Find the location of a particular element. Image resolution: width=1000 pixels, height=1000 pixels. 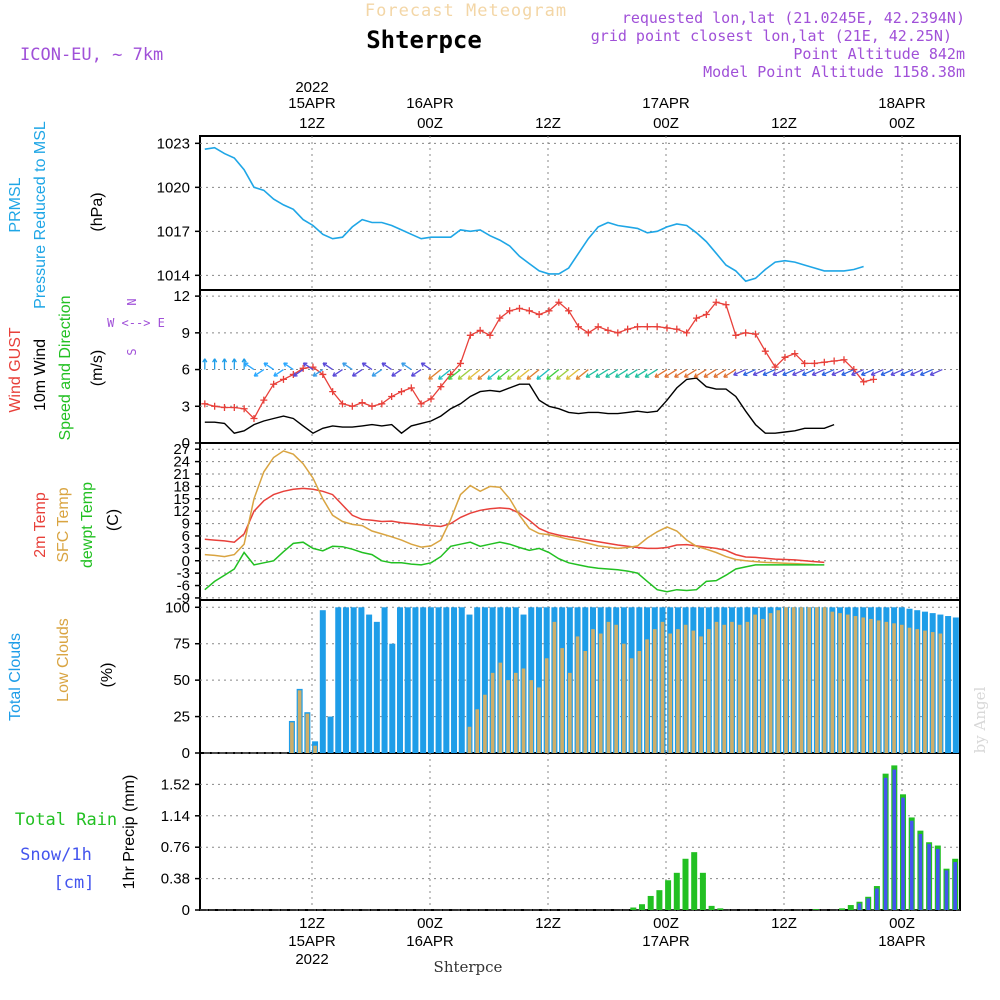

temp-ytick-label: 27 is located at coordinates (181, 449).